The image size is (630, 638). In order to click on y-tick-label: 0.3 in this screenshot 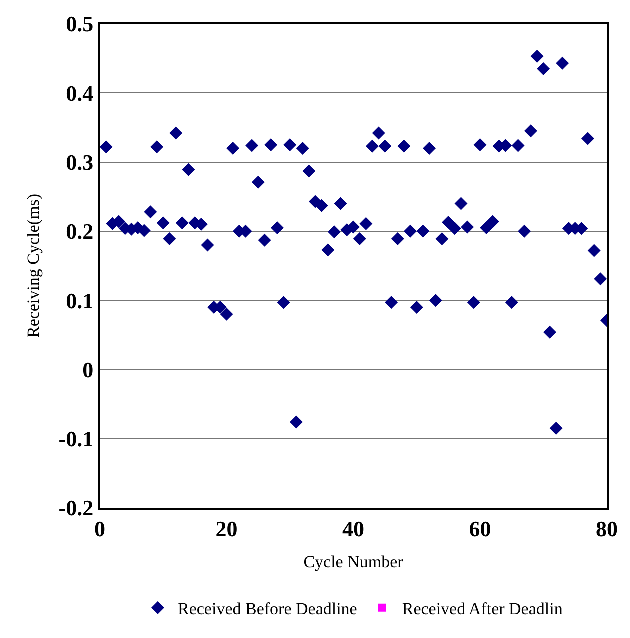, I will do `click(80, 162)`.